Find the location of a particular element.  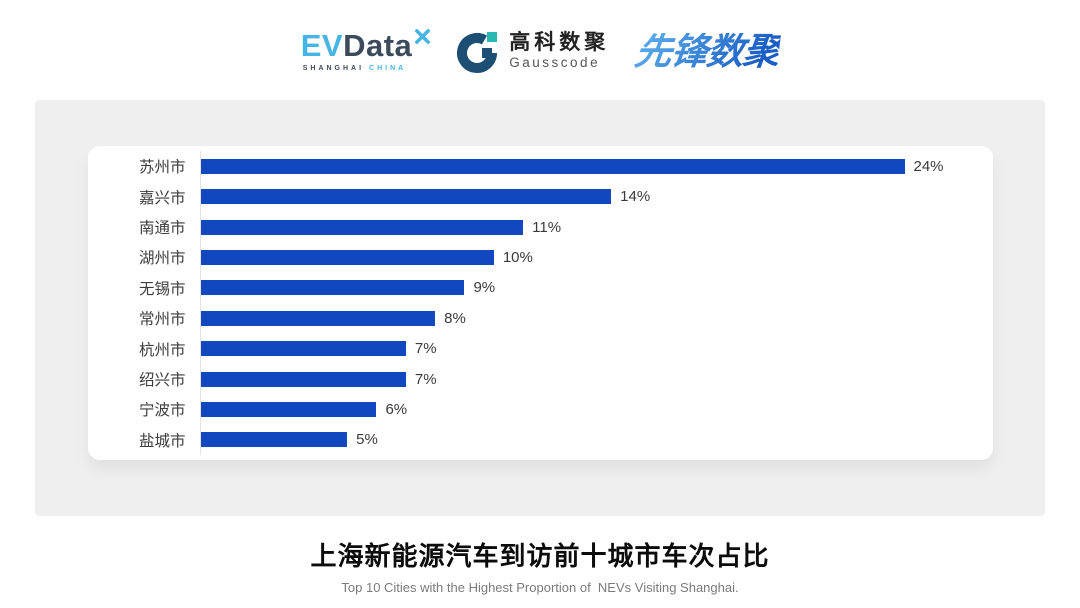

bar-track: 14% is located at coordinates (596, 196).